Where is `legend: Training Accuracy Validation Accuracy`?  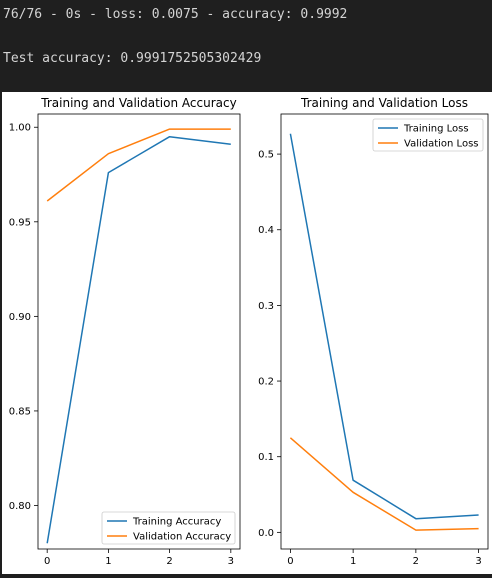 legend: Training Accuracy Validation Accuracy is located at coordinates (168, 528).